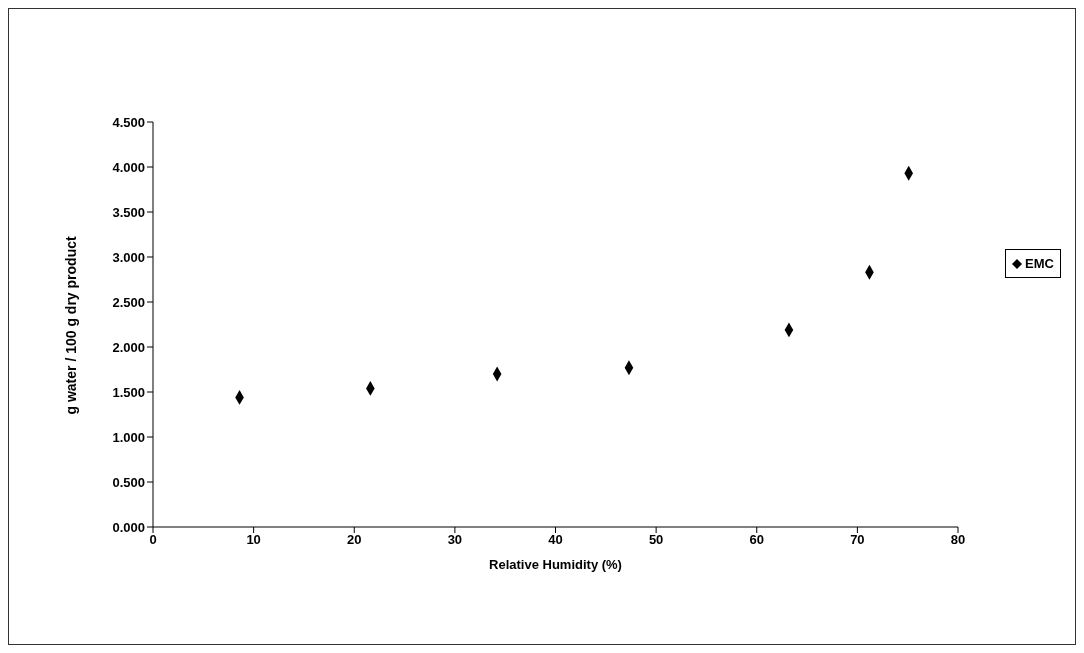  I want to click on y-tick-label: 4.000, so click(128, 167).